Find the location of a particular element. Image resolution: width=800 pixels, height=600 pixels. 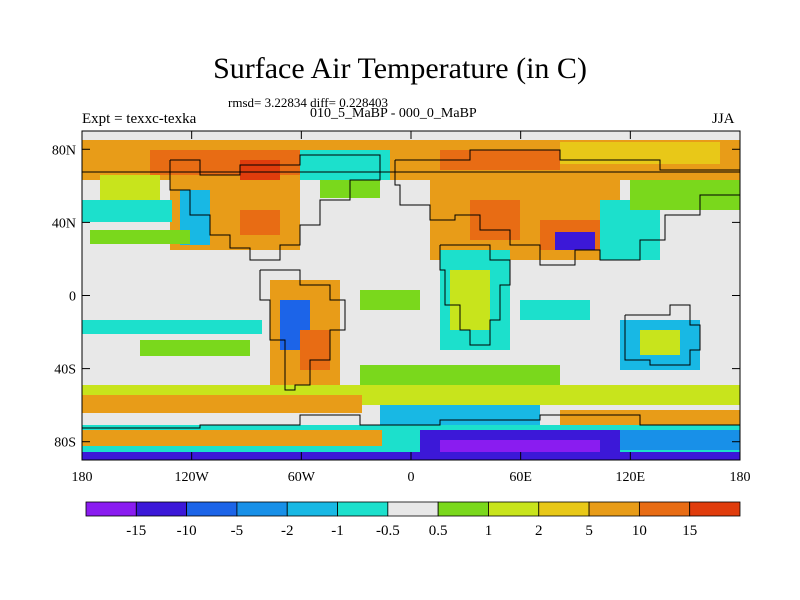

colorbar-label: -2 is located at coordinates (287, 531).